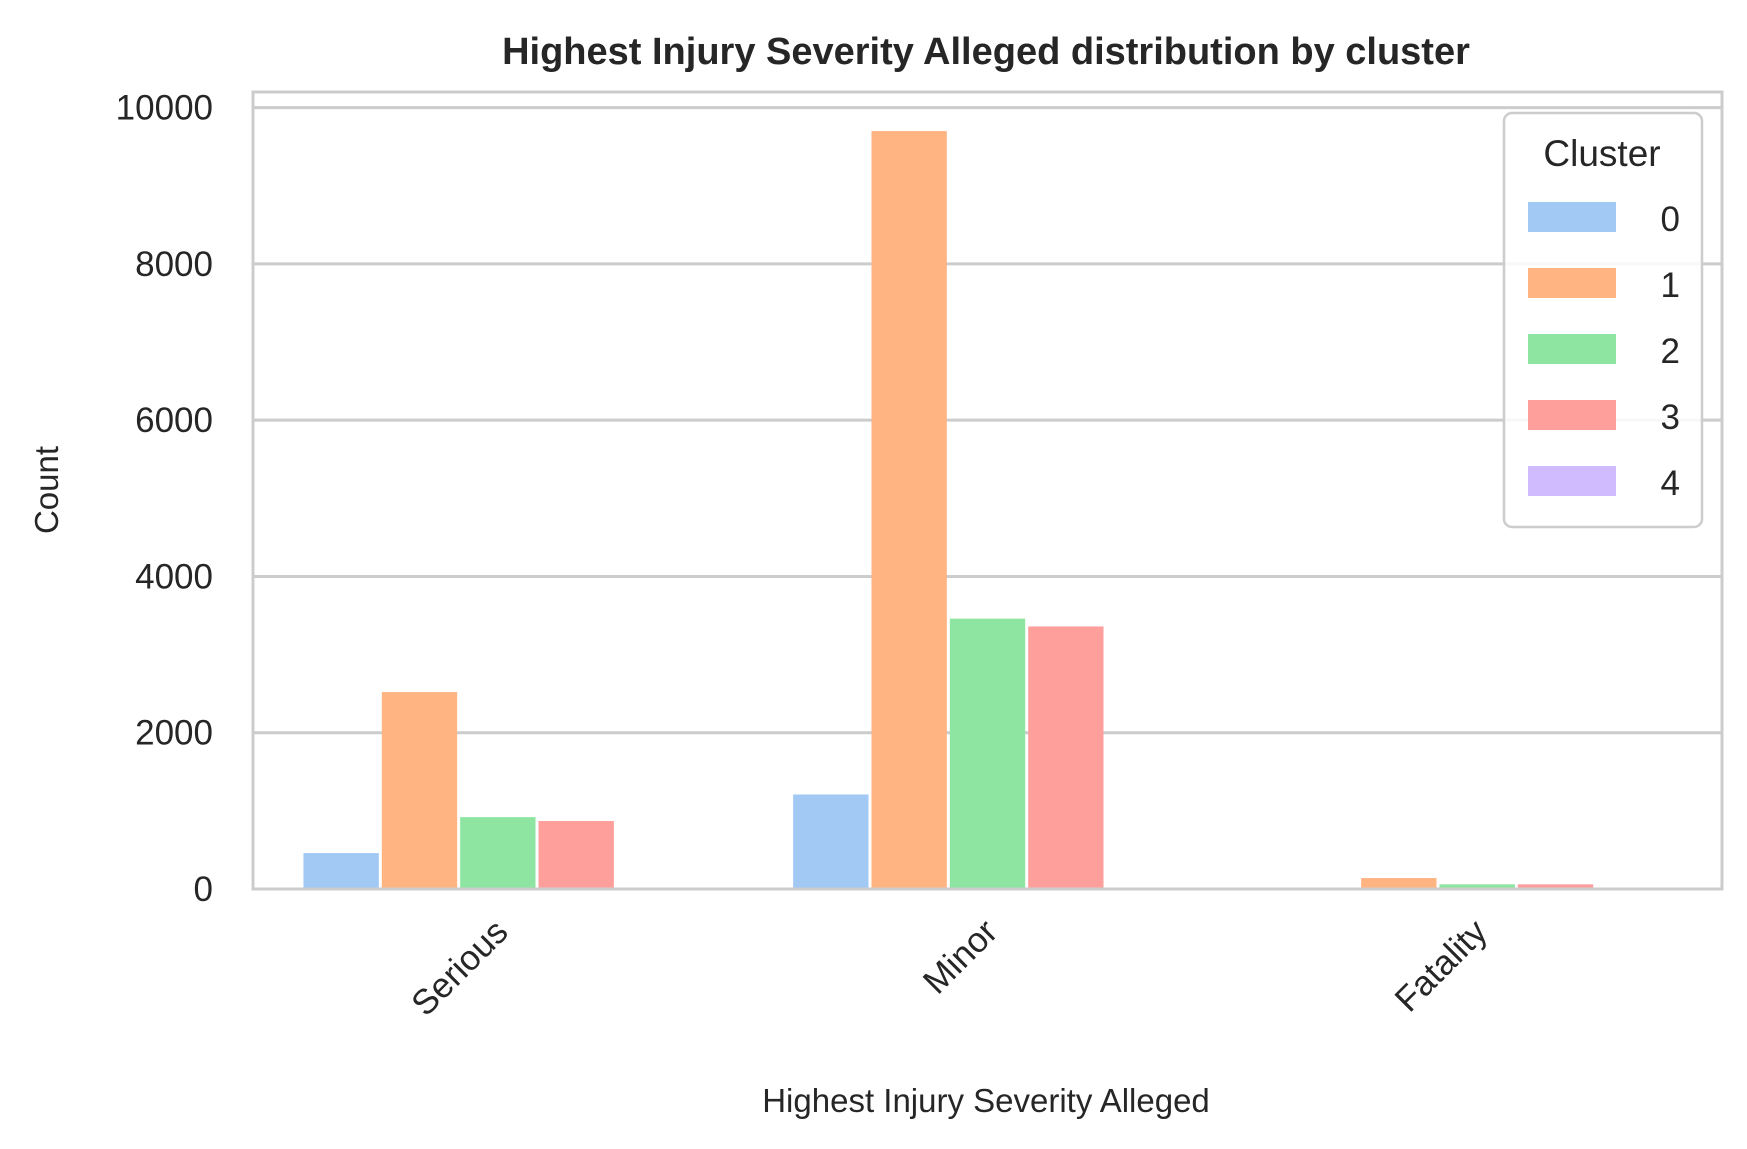  Describe the element at coordinates (174, 264) in the screenshot. I see `y-tick-label: 8000` at that location.